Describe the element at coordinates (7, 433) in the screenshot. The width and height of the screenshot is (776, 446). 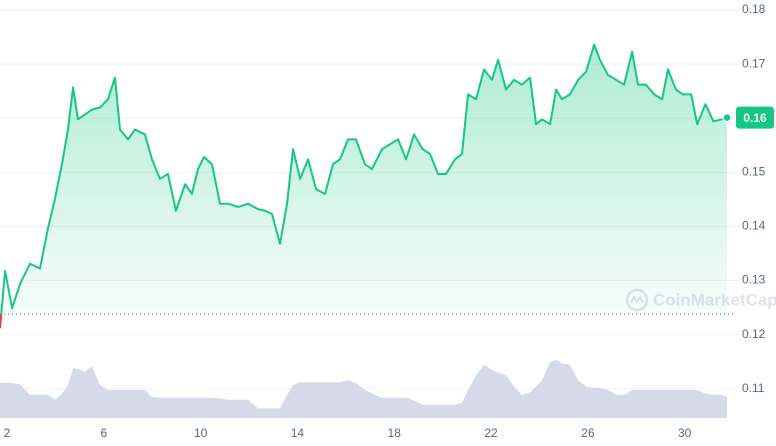
I see `x-tick-label: 2` at that location.